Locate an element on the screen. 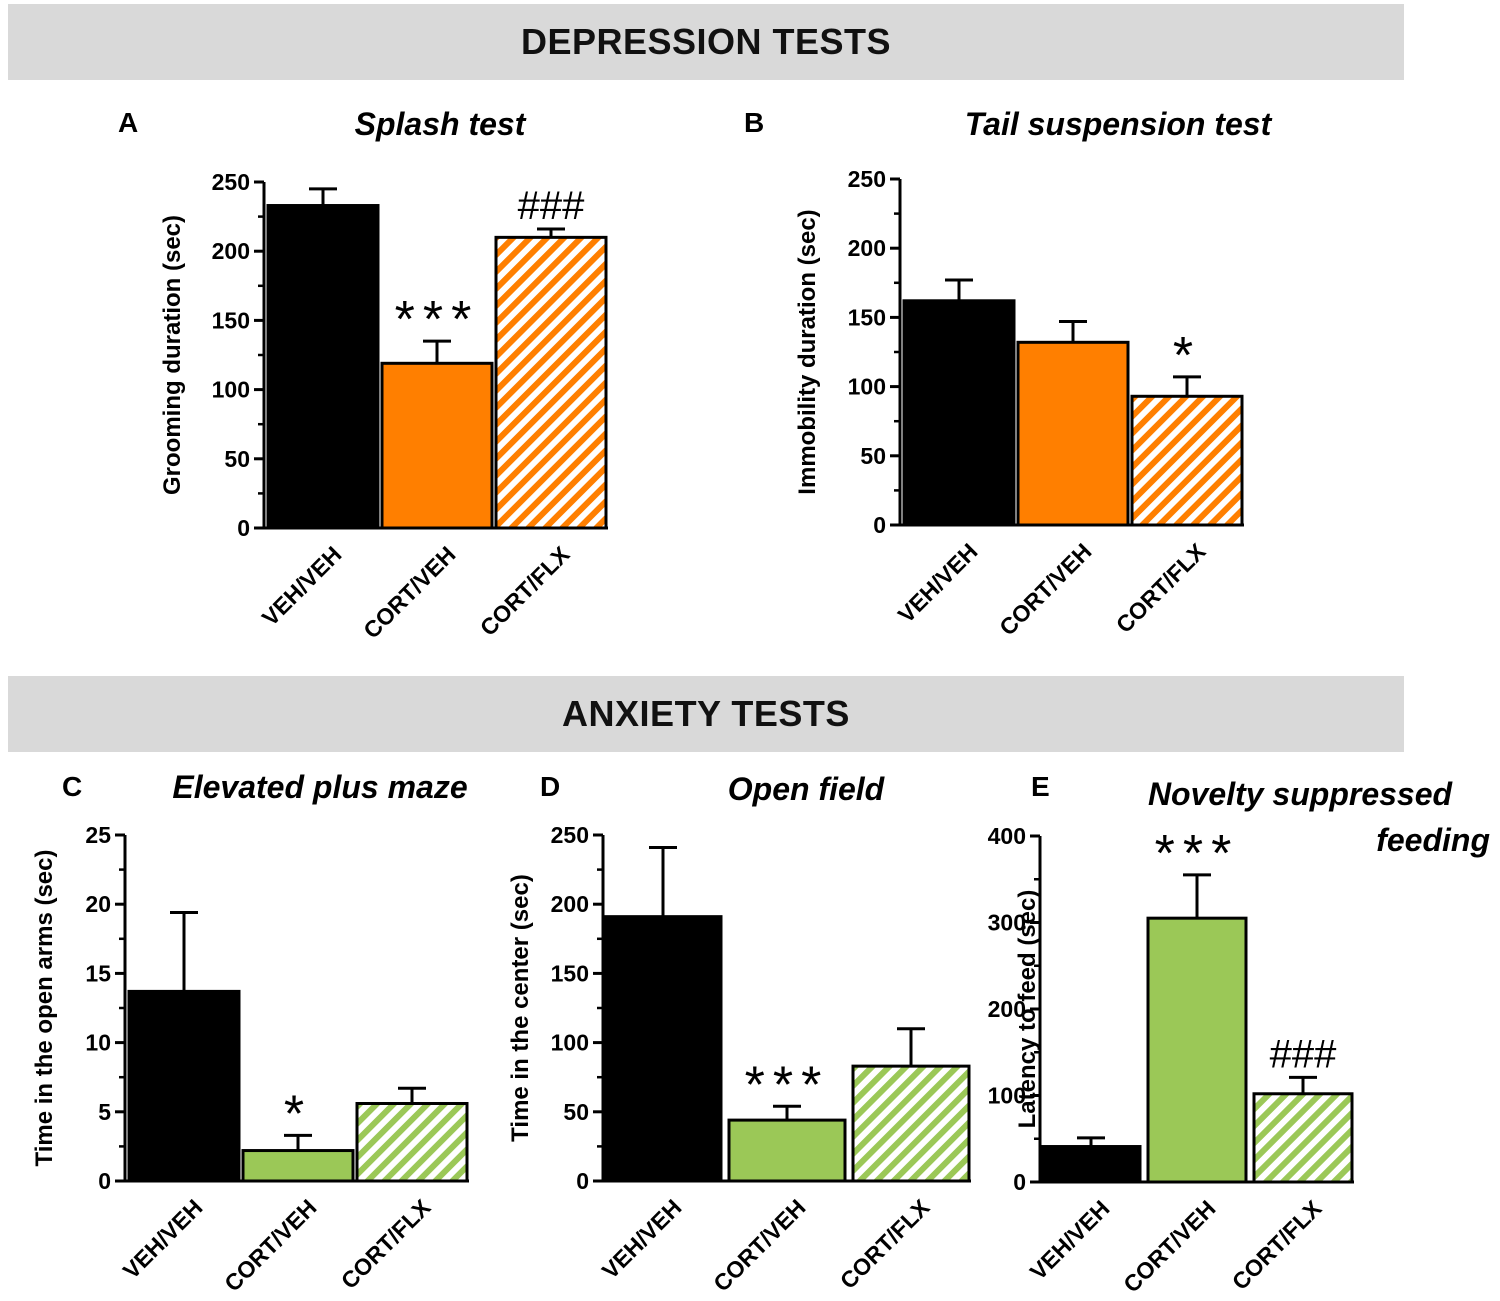 Image resolution: width=1500 pixels, height=1301 pixels. depression-tests-banner: DEPRESSION TESTS is located at coordinates (706, 42).